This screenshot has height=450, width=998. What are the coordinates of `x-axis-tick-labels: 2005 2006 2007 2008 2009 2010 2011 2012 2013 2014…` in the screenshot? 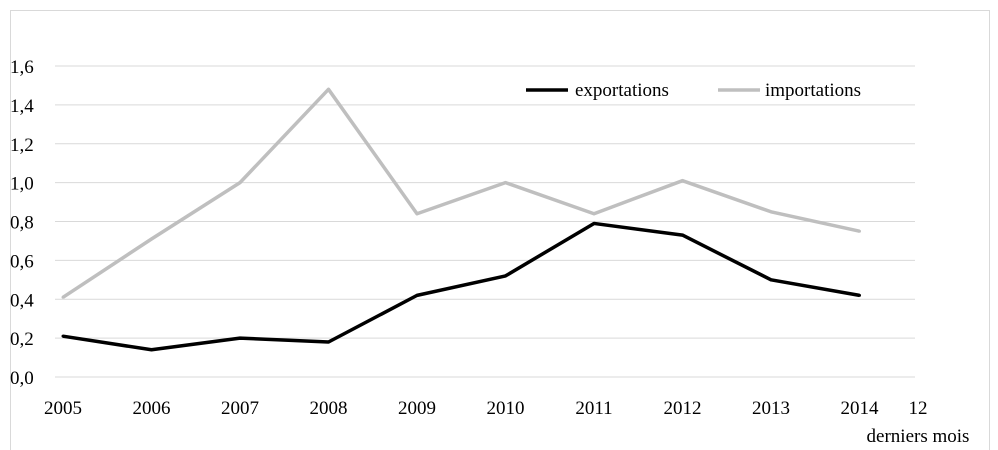 It's located at (506, 422).